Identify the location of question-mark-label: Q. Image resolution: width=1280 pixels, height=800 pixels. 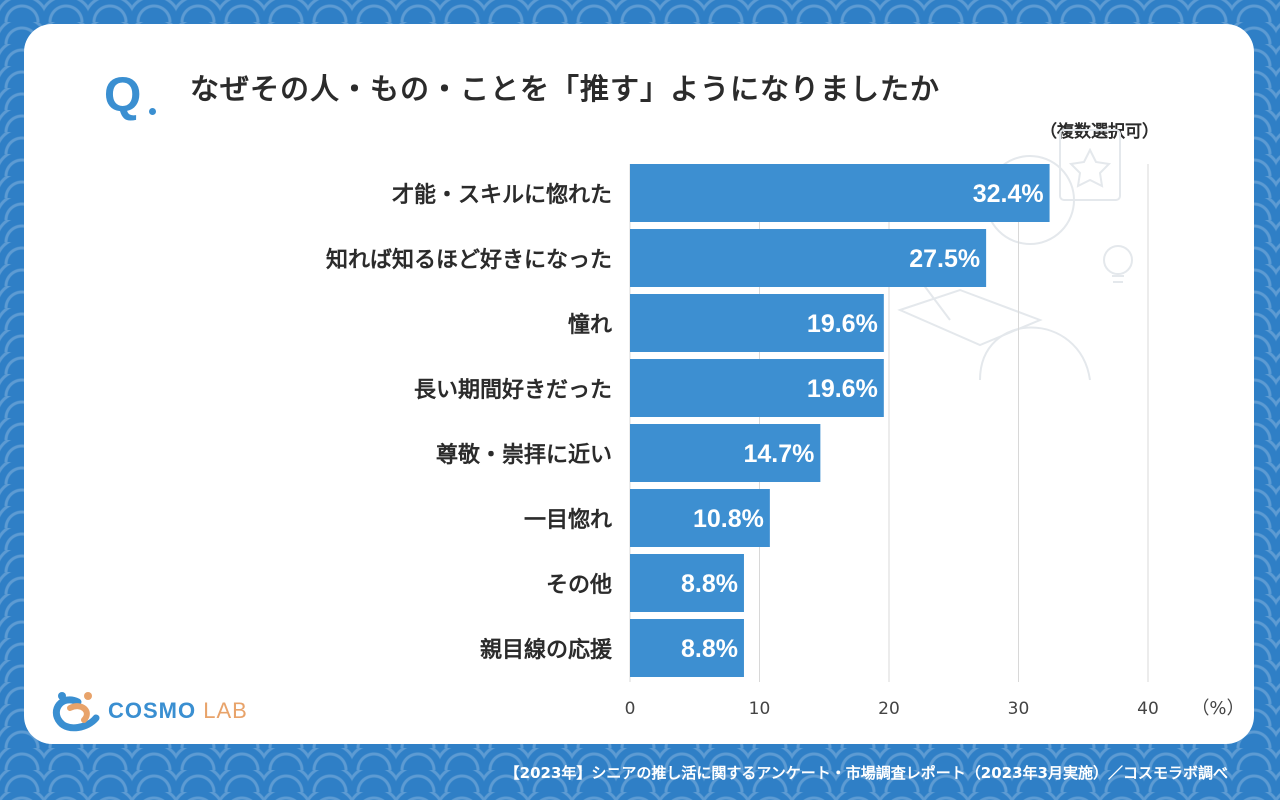
(123, 95).